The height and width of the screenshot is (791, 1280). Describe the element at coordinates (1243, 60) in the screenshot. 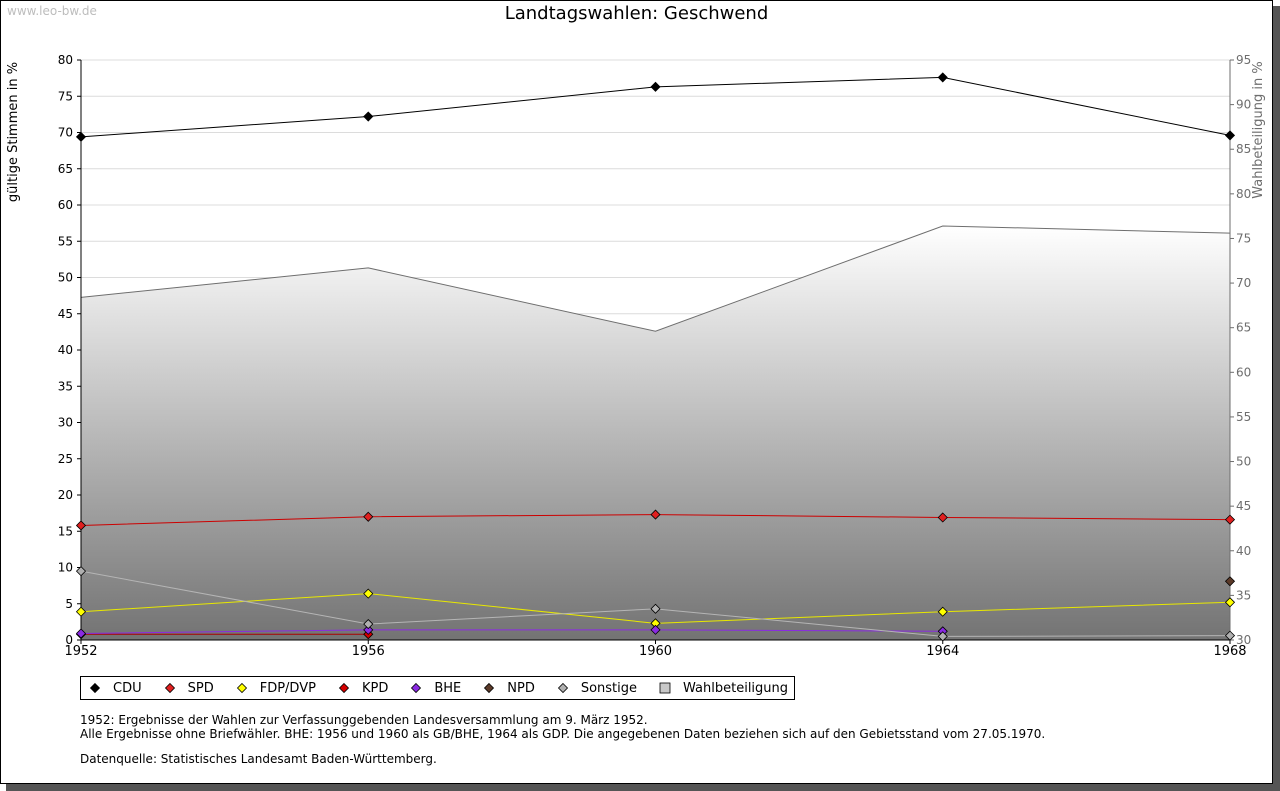

I see `y2-tick-label: 95` at that location.